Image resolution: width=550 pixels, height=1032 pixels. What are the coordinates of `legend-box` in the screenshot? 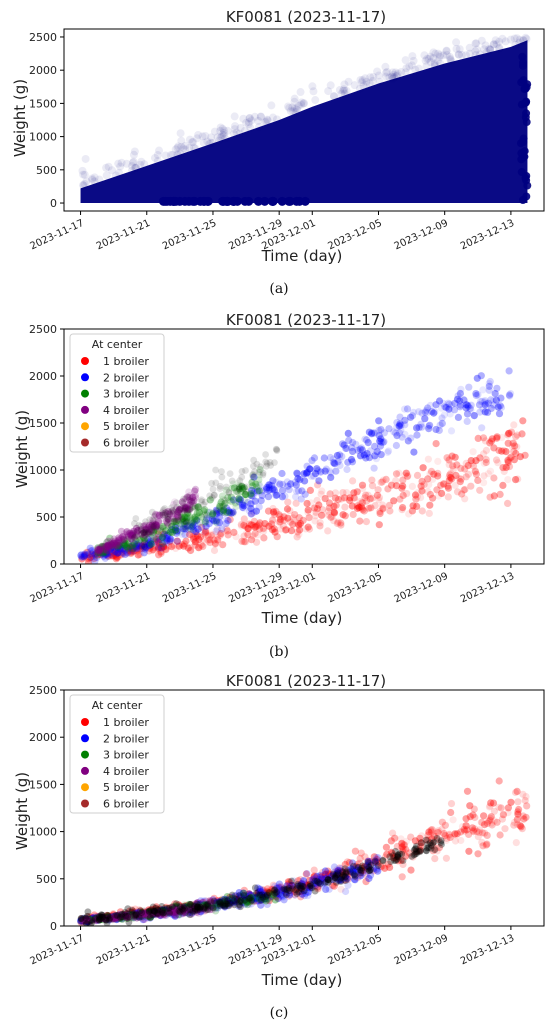 It's located at (117, 754).